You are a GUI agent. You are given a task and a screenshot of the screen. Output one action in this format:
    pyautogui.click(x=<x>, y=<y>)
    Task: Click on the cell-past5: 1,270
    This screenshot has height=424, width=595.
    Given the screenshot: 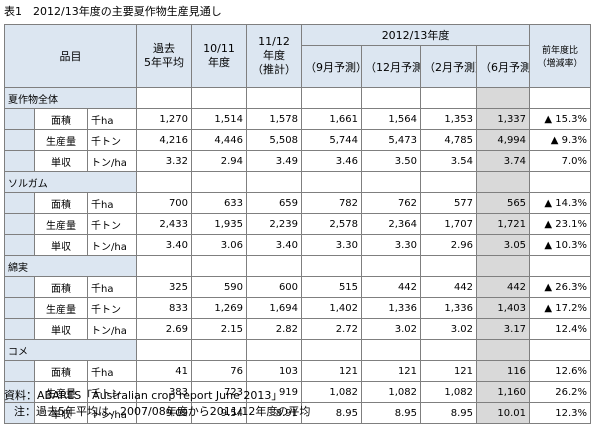 What is the action you would take?
    pyautogui.click(x=164, y=119)
    